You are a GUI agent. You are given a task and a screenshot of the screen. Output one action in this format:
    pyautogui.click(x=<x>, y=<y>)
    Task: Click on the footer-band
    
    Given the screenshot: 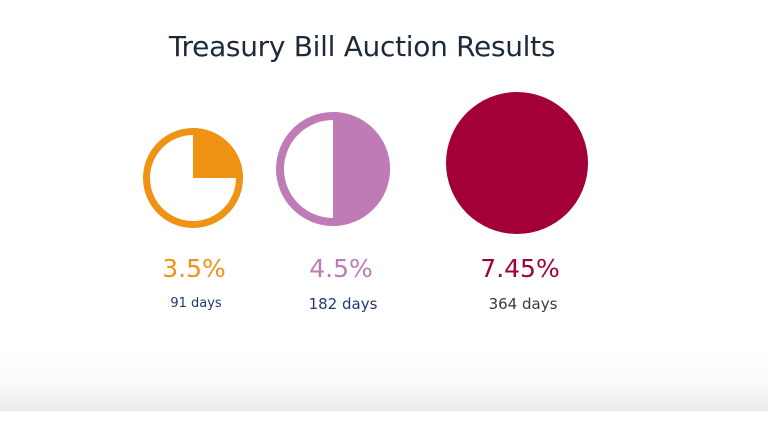 What is the action you would take?
    pyautogui.click(x=384, y=380)
    